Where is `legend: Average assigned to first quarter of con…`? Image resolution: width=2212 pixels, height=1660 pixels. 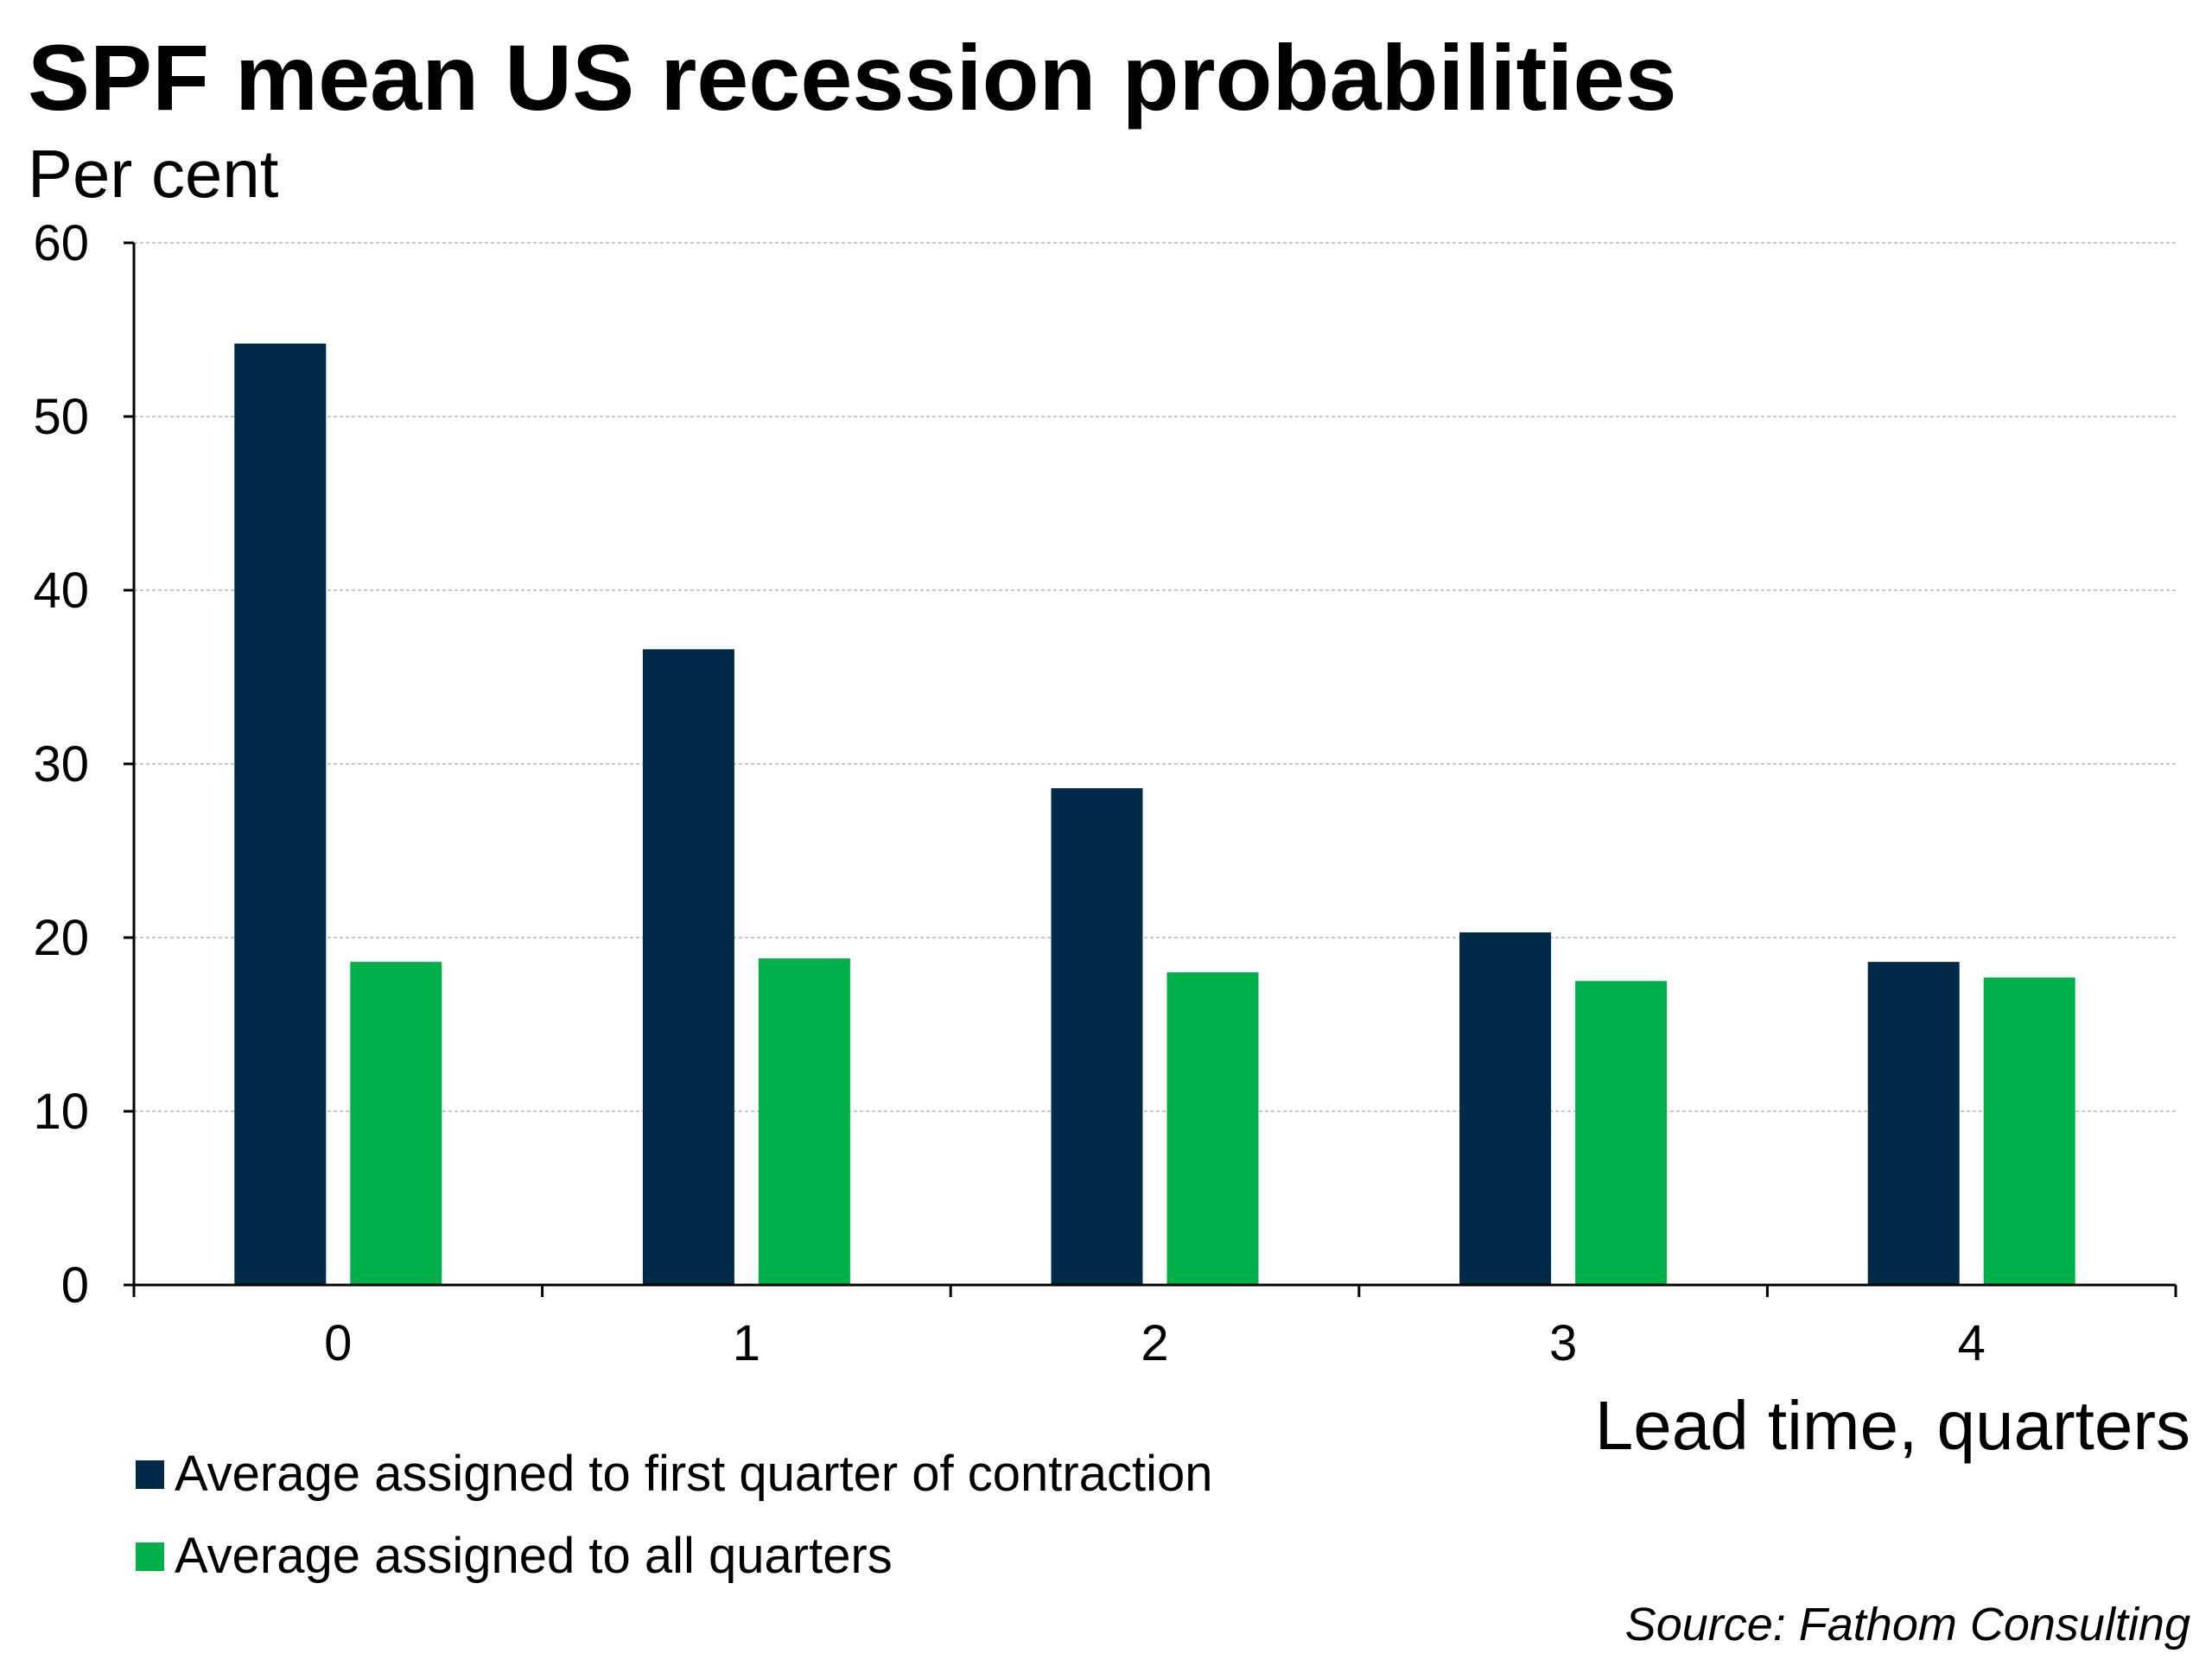
legend: Average assigned to first quarter of con… is located at coordinates (674, 1515).